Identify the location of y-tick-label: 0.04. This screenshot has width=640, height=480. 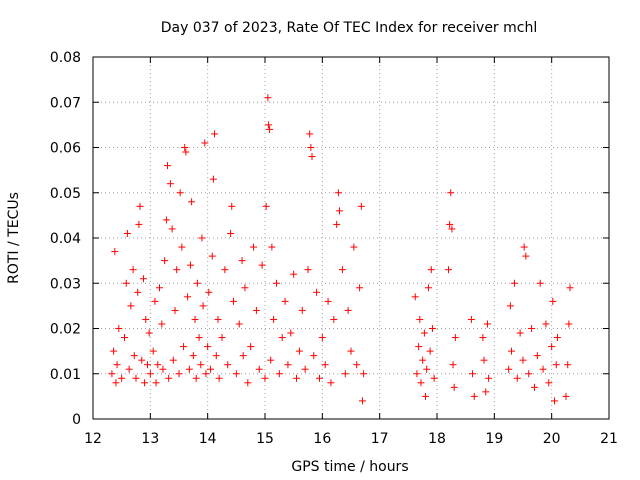
(65, 239).